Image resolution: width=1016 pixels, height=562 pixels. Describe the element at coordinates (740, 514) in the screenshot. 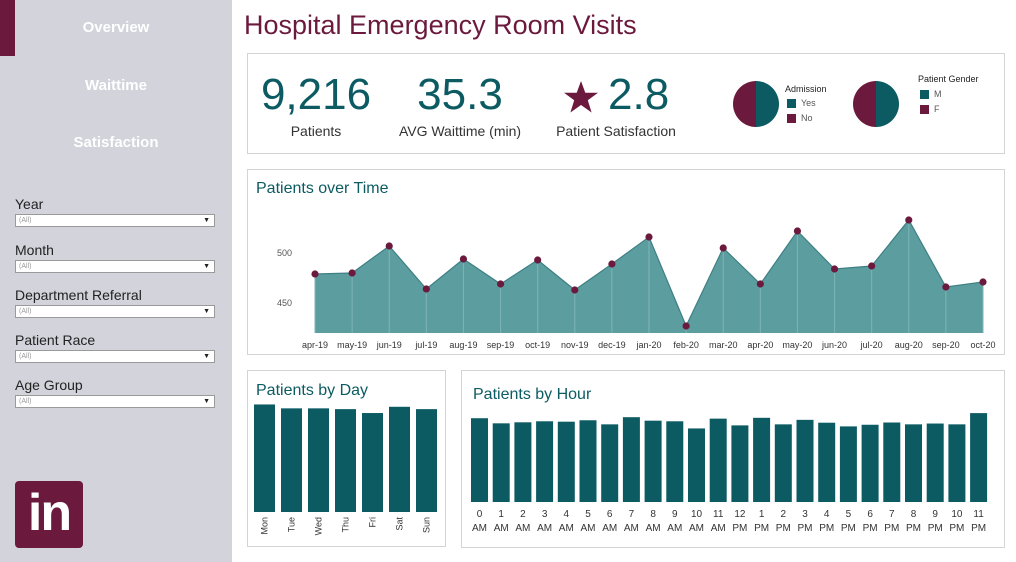

I see `x-tick-label: 12` at that location.